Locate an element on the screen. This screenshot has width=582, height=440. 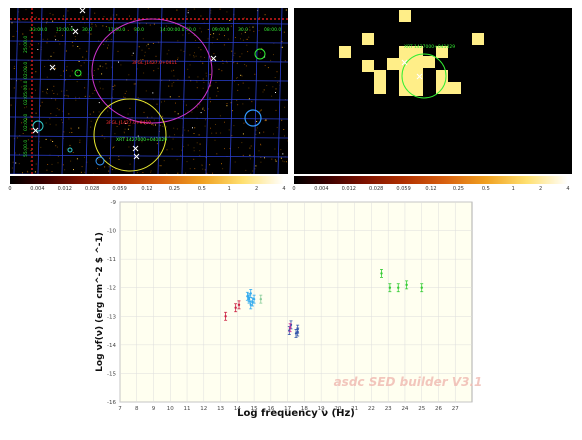
colorbar-tick-label: 0.059 is located at coordinates (403, 189).